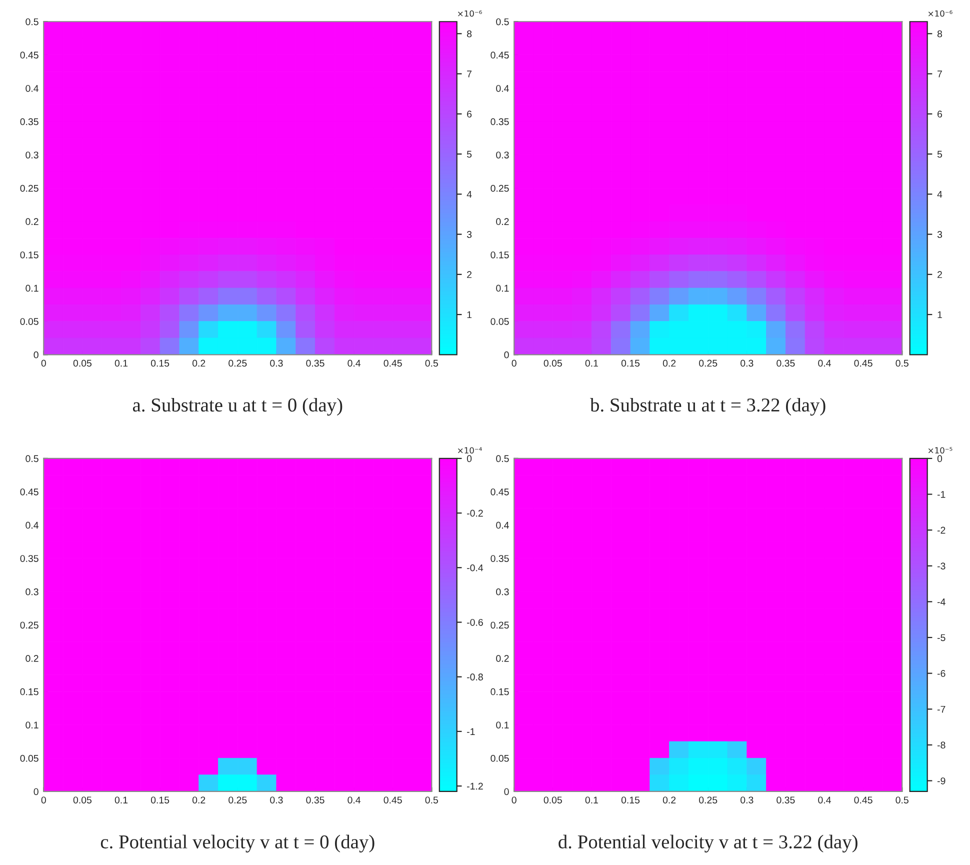 Image resolution: width=970 pixels, height=865 pixels. Describe the element at coordinates (708, 843) in the screenshot. I see `text: d. Potential velocity v at t = 3.22 (day)` at that location.